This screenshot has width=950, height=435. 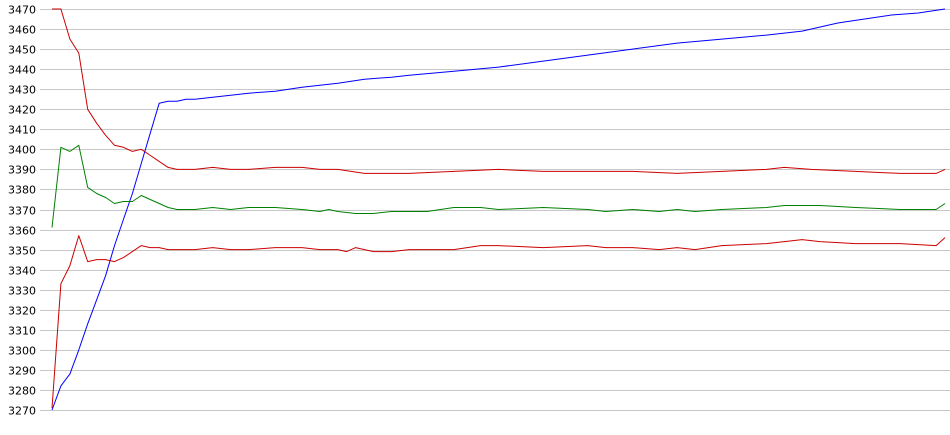 I want to click on y-tick-label: 3370, so click(x=22, y=211).